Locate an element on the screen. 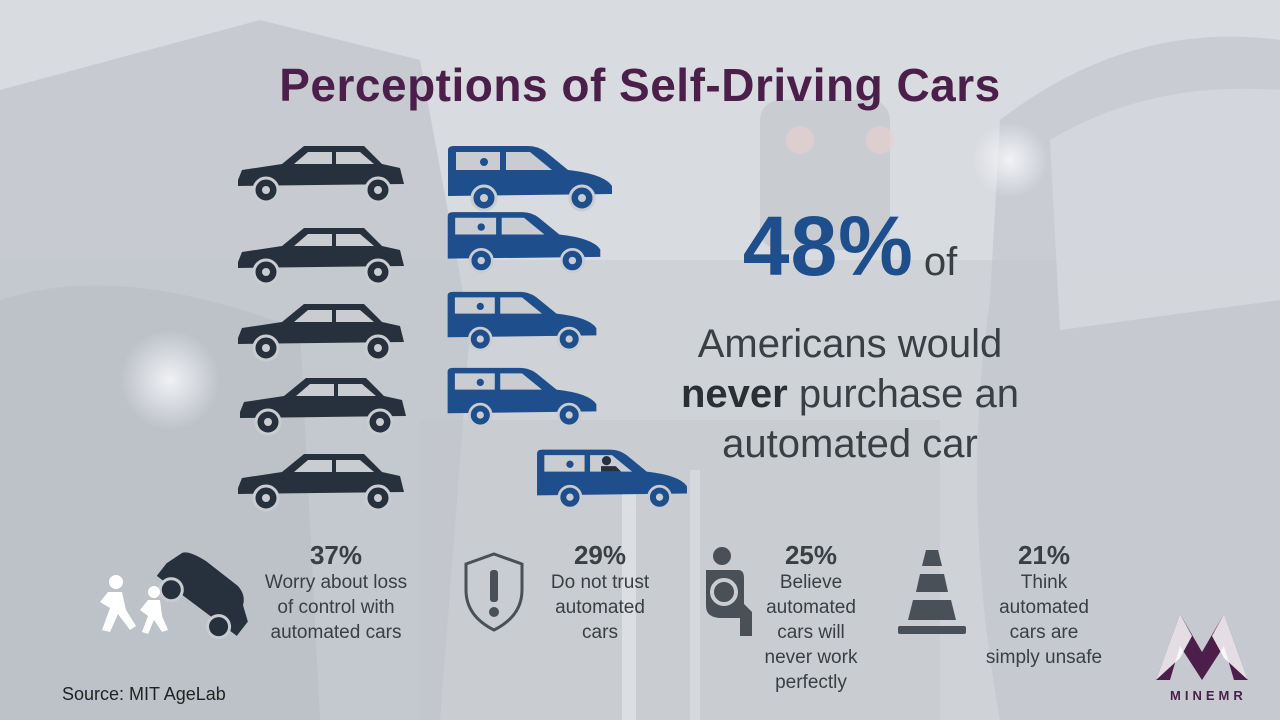 This screenshot has height=720, width=1280. stat-percent: 21% is located at coordinates (1044, 555).